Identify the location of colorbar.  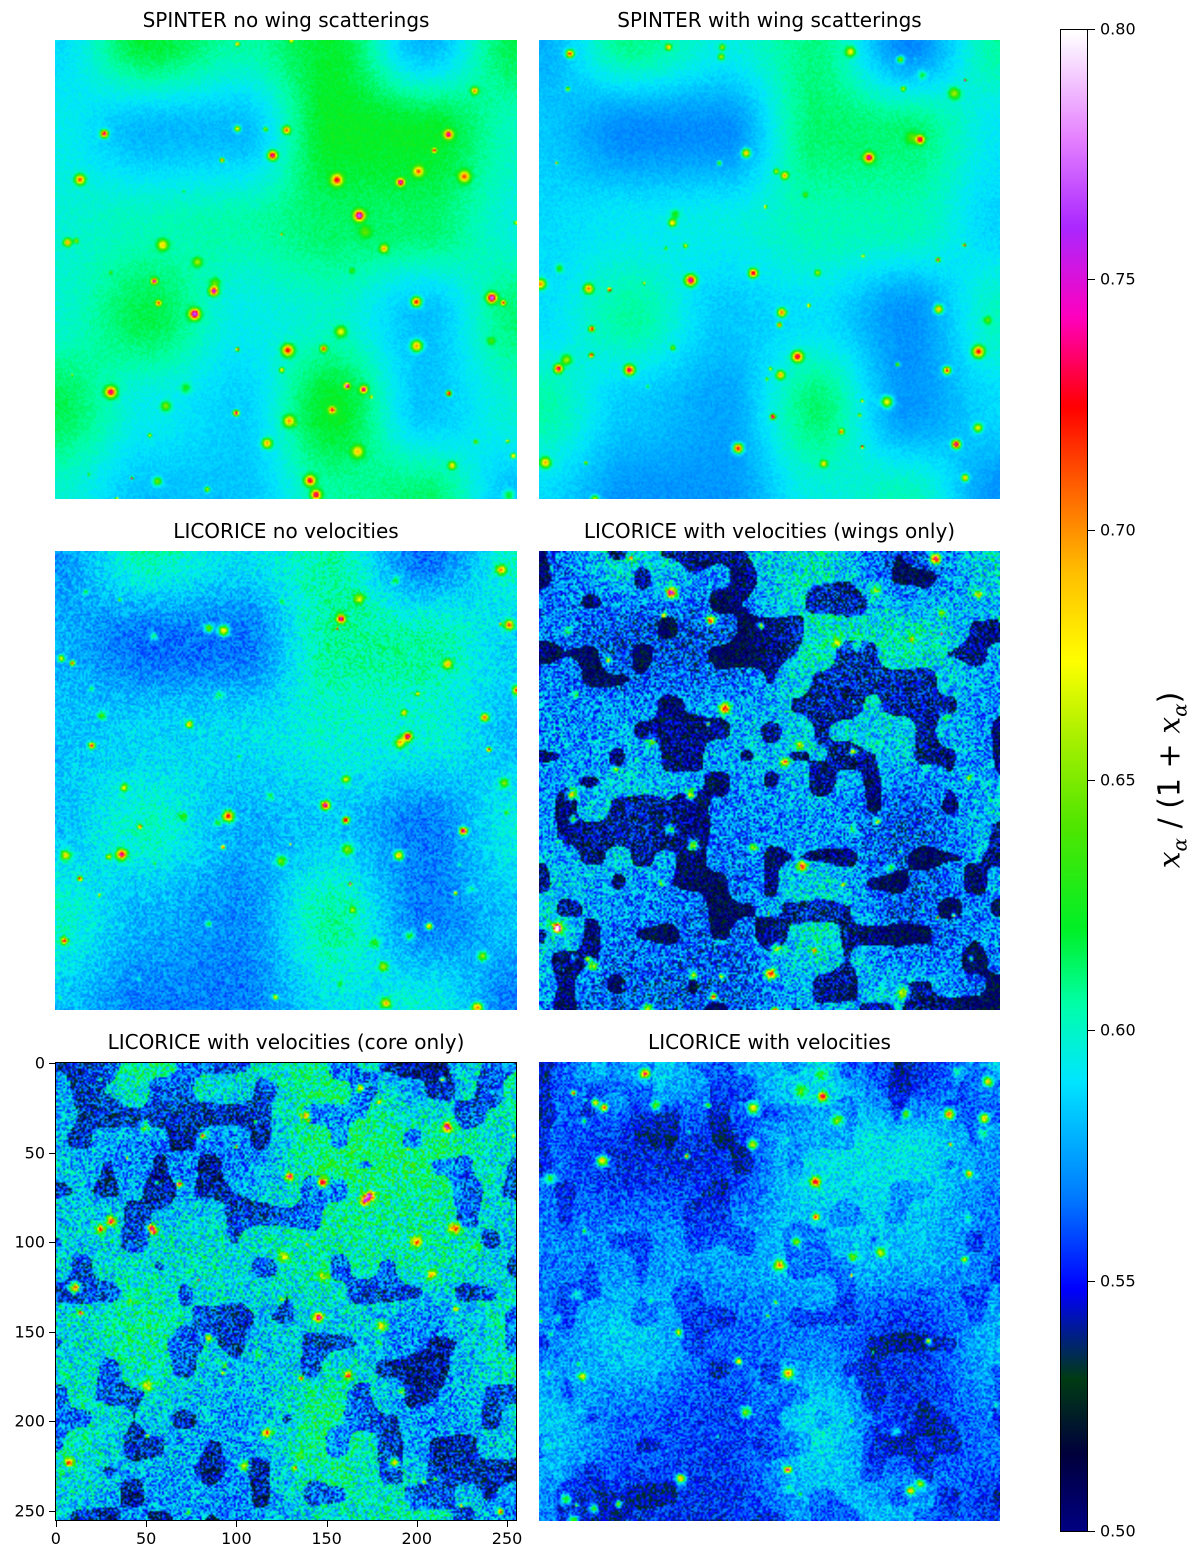
(1074, 780).